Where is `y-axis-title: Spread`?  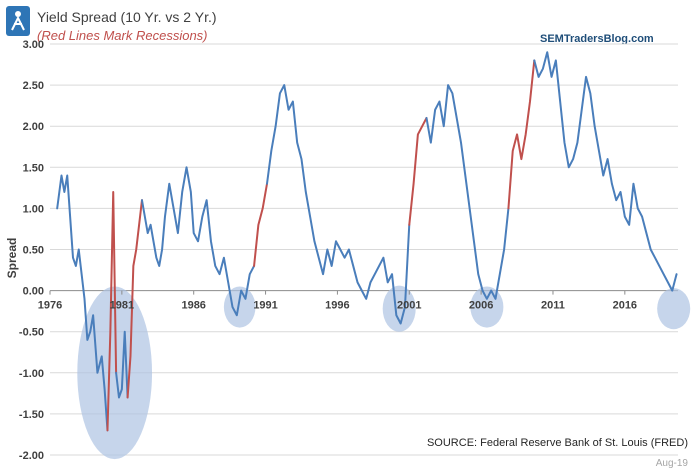
y-axis-title: Spread is located at coordinates (12, 258).